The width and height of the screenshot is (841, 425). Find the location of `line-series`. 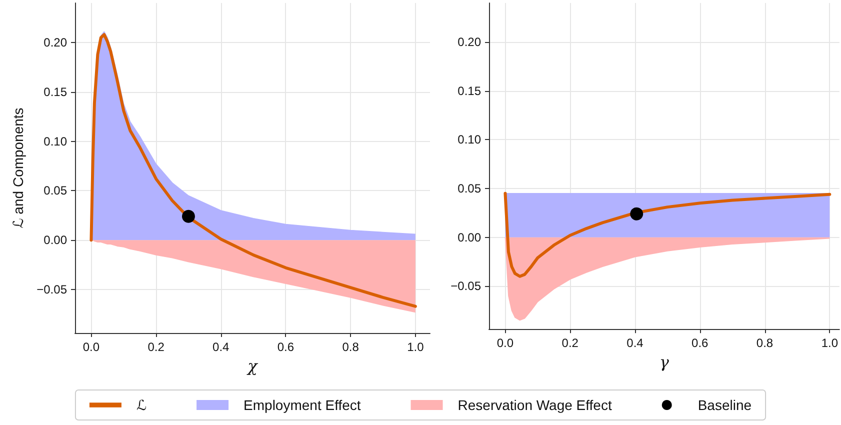

line-series is located at coordinates (668, 235).